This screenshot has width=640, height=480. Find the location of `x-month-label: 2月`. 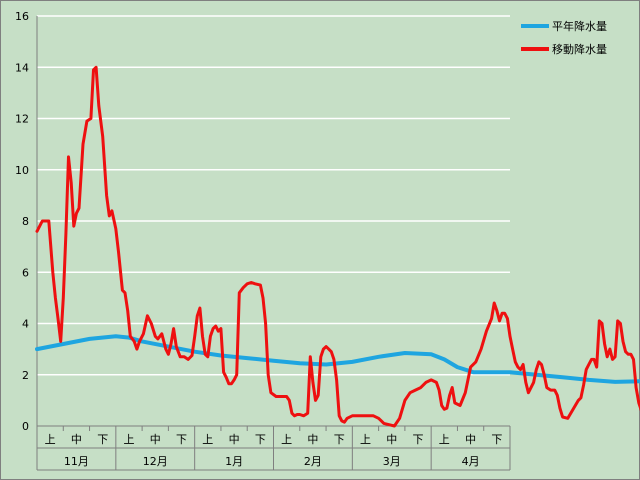

x-month-label: 2月 is located at coordinates (313, 461).